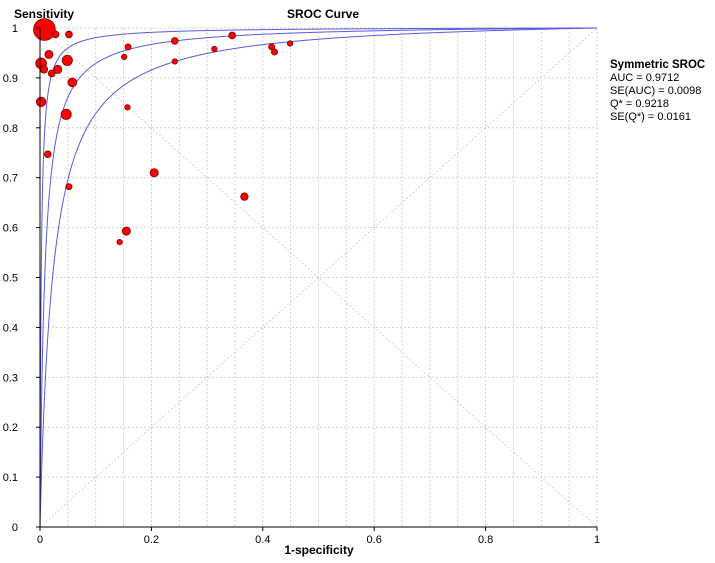  Describe the element at coordinates (10, 179) in the screenshot. I see `y-tick-label: 0.7` at that location.